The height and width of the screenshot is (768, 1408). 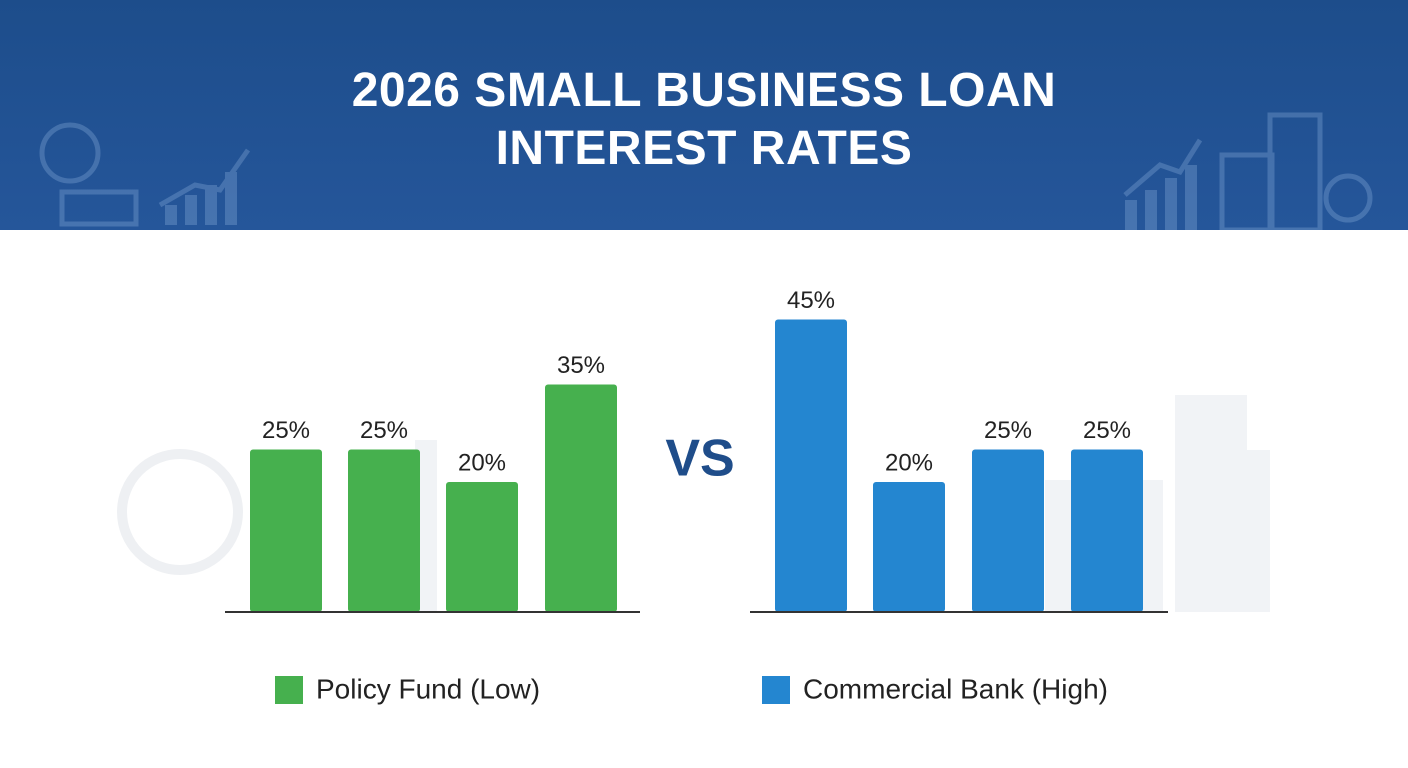 What do you see at coordinates (699, 459) in the screenshot?
I see `vs-label: VS` at bounding box center [699, 459].